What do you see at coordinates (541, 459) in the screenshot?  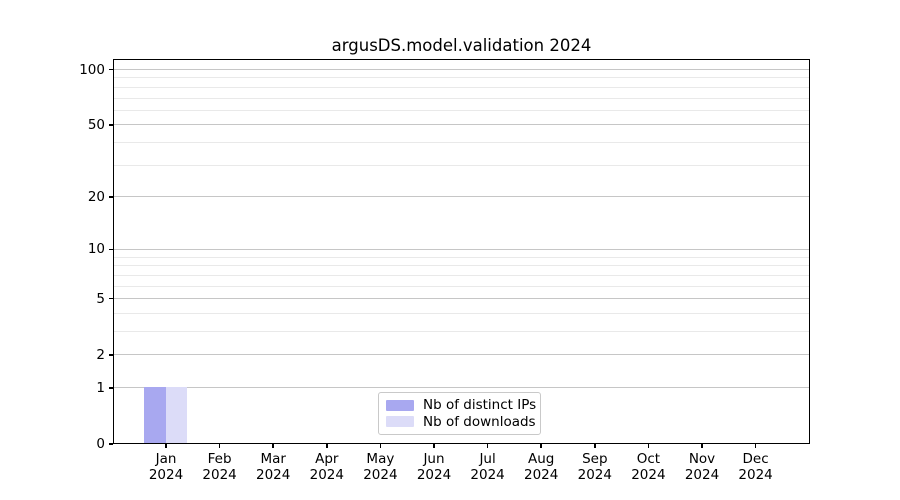 I see `x-tick-month: Aug` at bounding box center [541, 459].